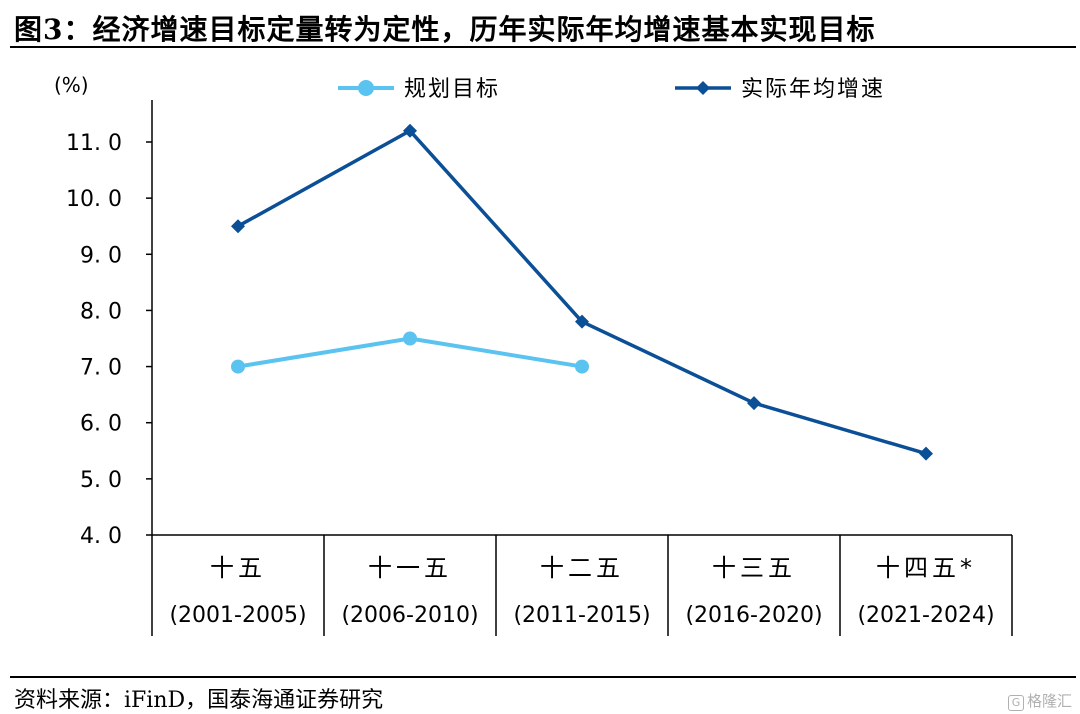 The image size is (1080, 714). I want to click on y-tick-label: 10. 0, so click(94, 199).